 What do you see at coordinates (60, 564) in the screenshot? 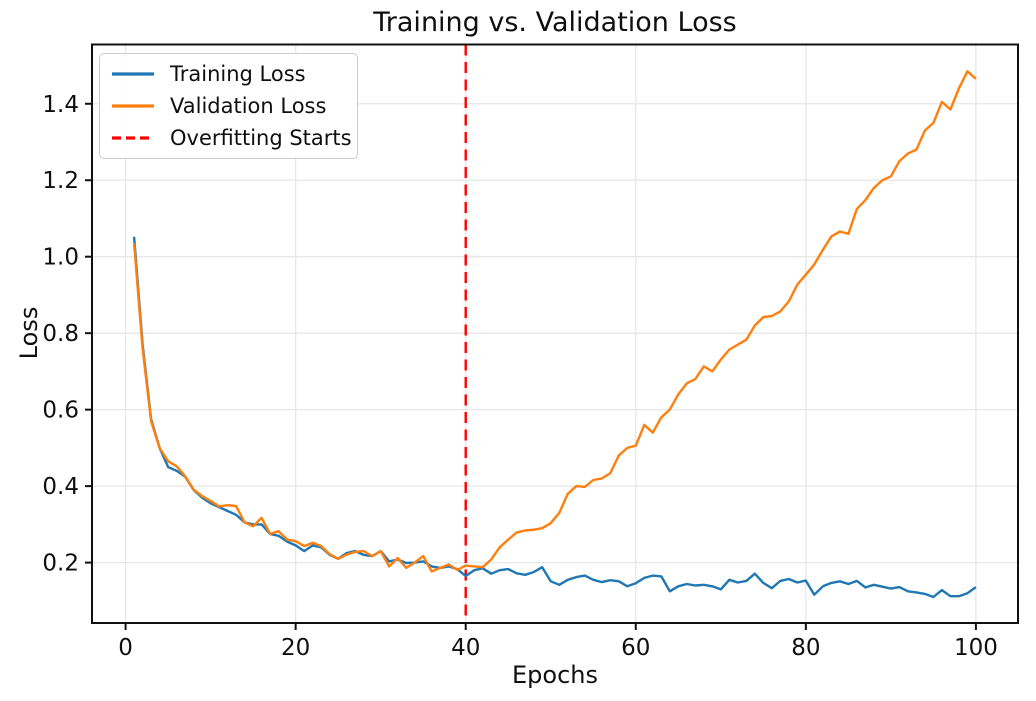
I see `y-tick-label: 0.2` at bounding box center [60, 564].